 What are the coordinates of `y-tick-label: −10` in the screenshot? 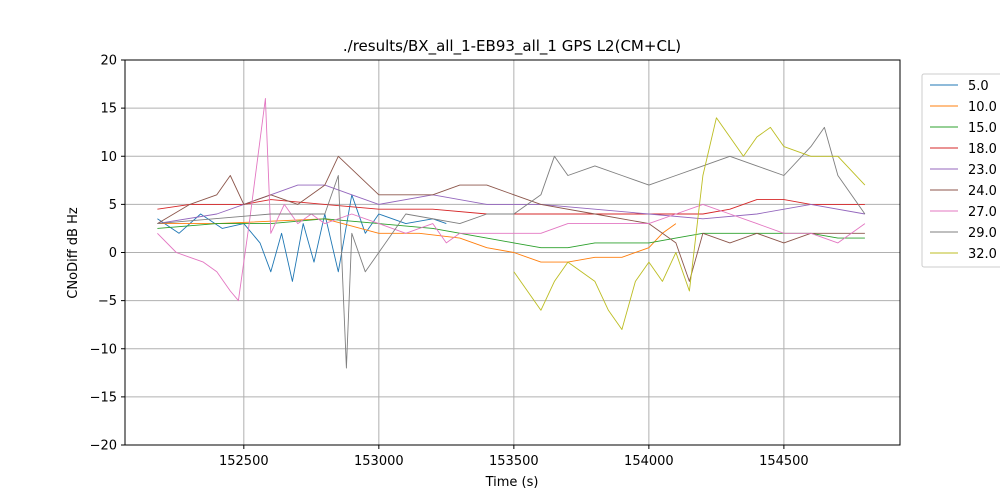 It's located at (103, 349).